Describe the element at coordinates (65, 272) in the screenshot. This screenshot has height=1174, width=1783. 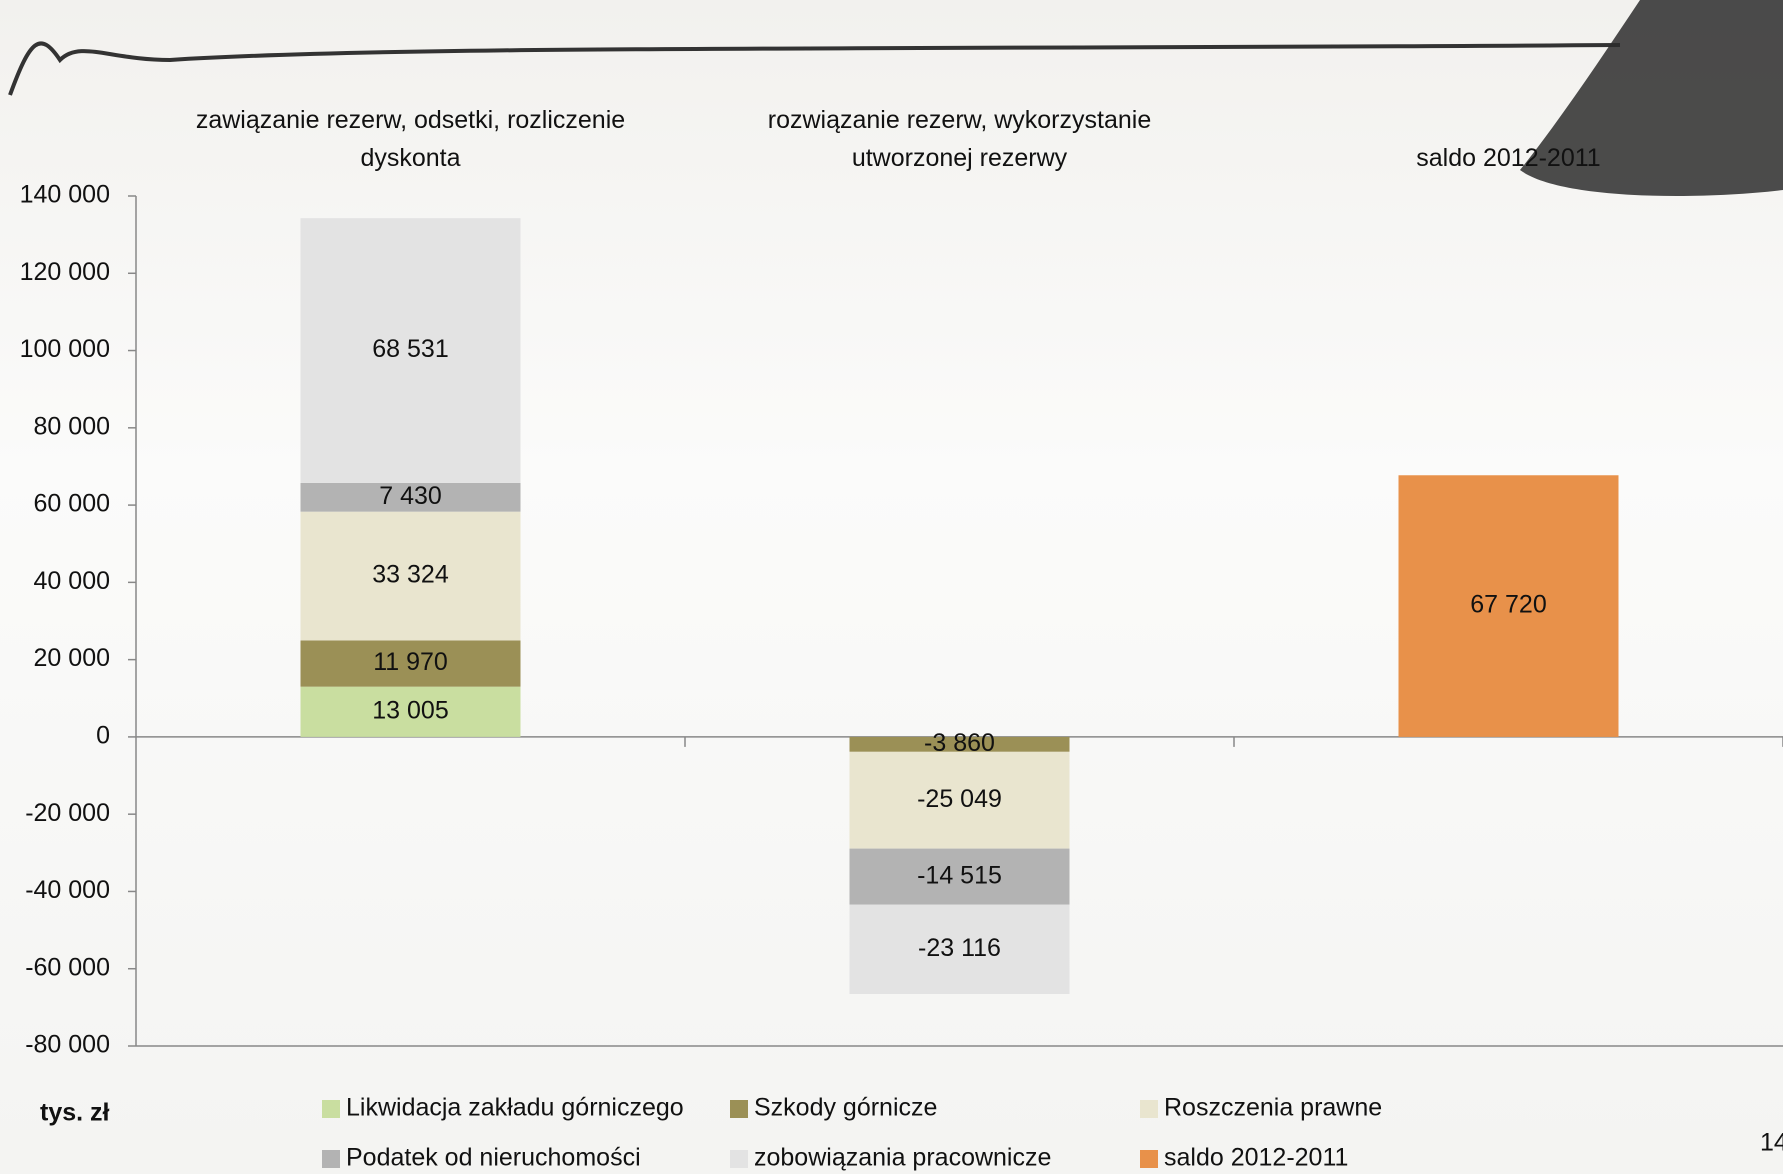
I see `y-tick-label: 120 000` at that location.